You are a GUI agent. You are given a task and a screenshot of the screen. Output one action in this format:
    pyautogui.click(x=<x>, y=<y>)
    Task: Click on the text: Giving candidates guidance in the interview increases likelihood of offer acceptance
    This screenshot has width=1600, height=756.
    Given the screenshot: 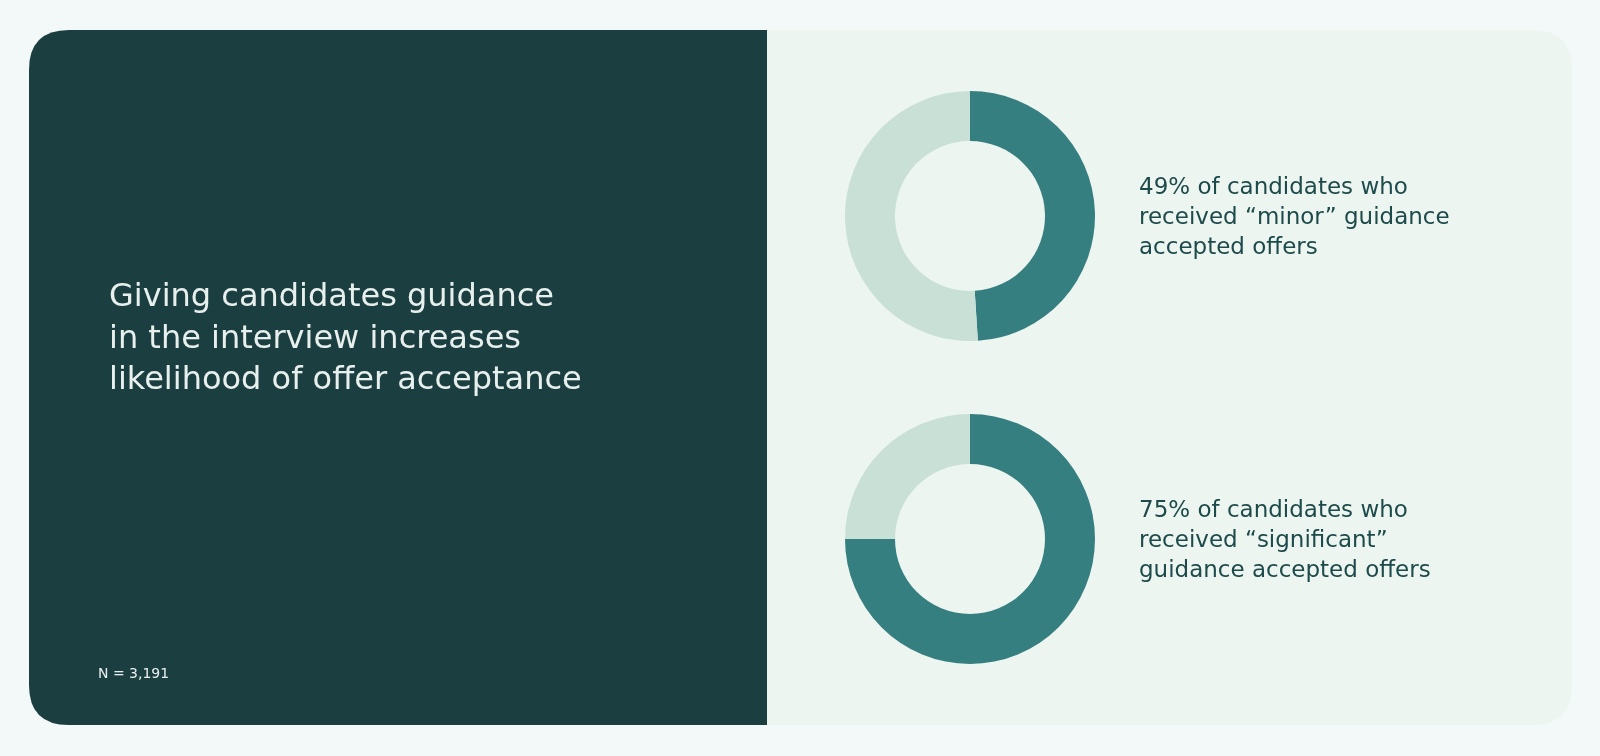 What is the action you would take?
    pyautogui.click(x=345, y=337)
    